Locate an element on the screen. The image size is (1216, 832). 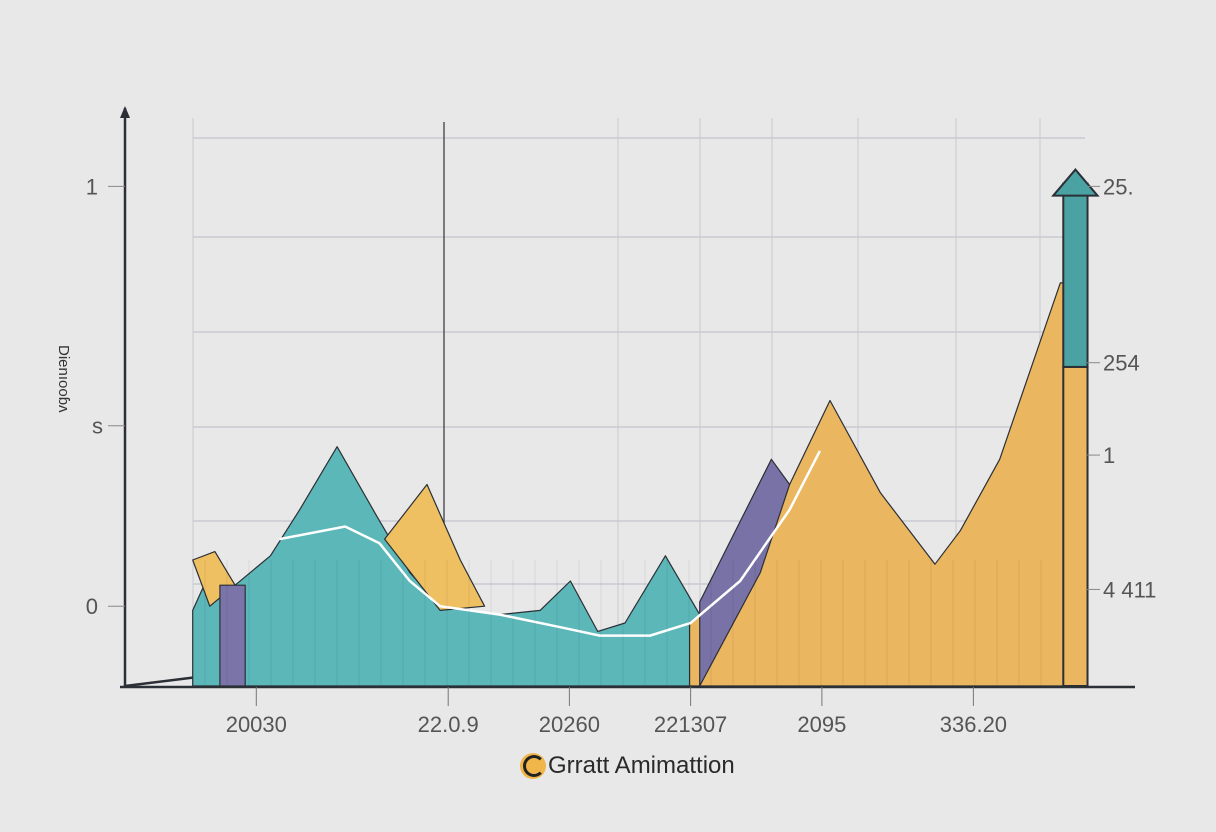
right-tick-label: 4 411 is located at coordinates (1129, 589).